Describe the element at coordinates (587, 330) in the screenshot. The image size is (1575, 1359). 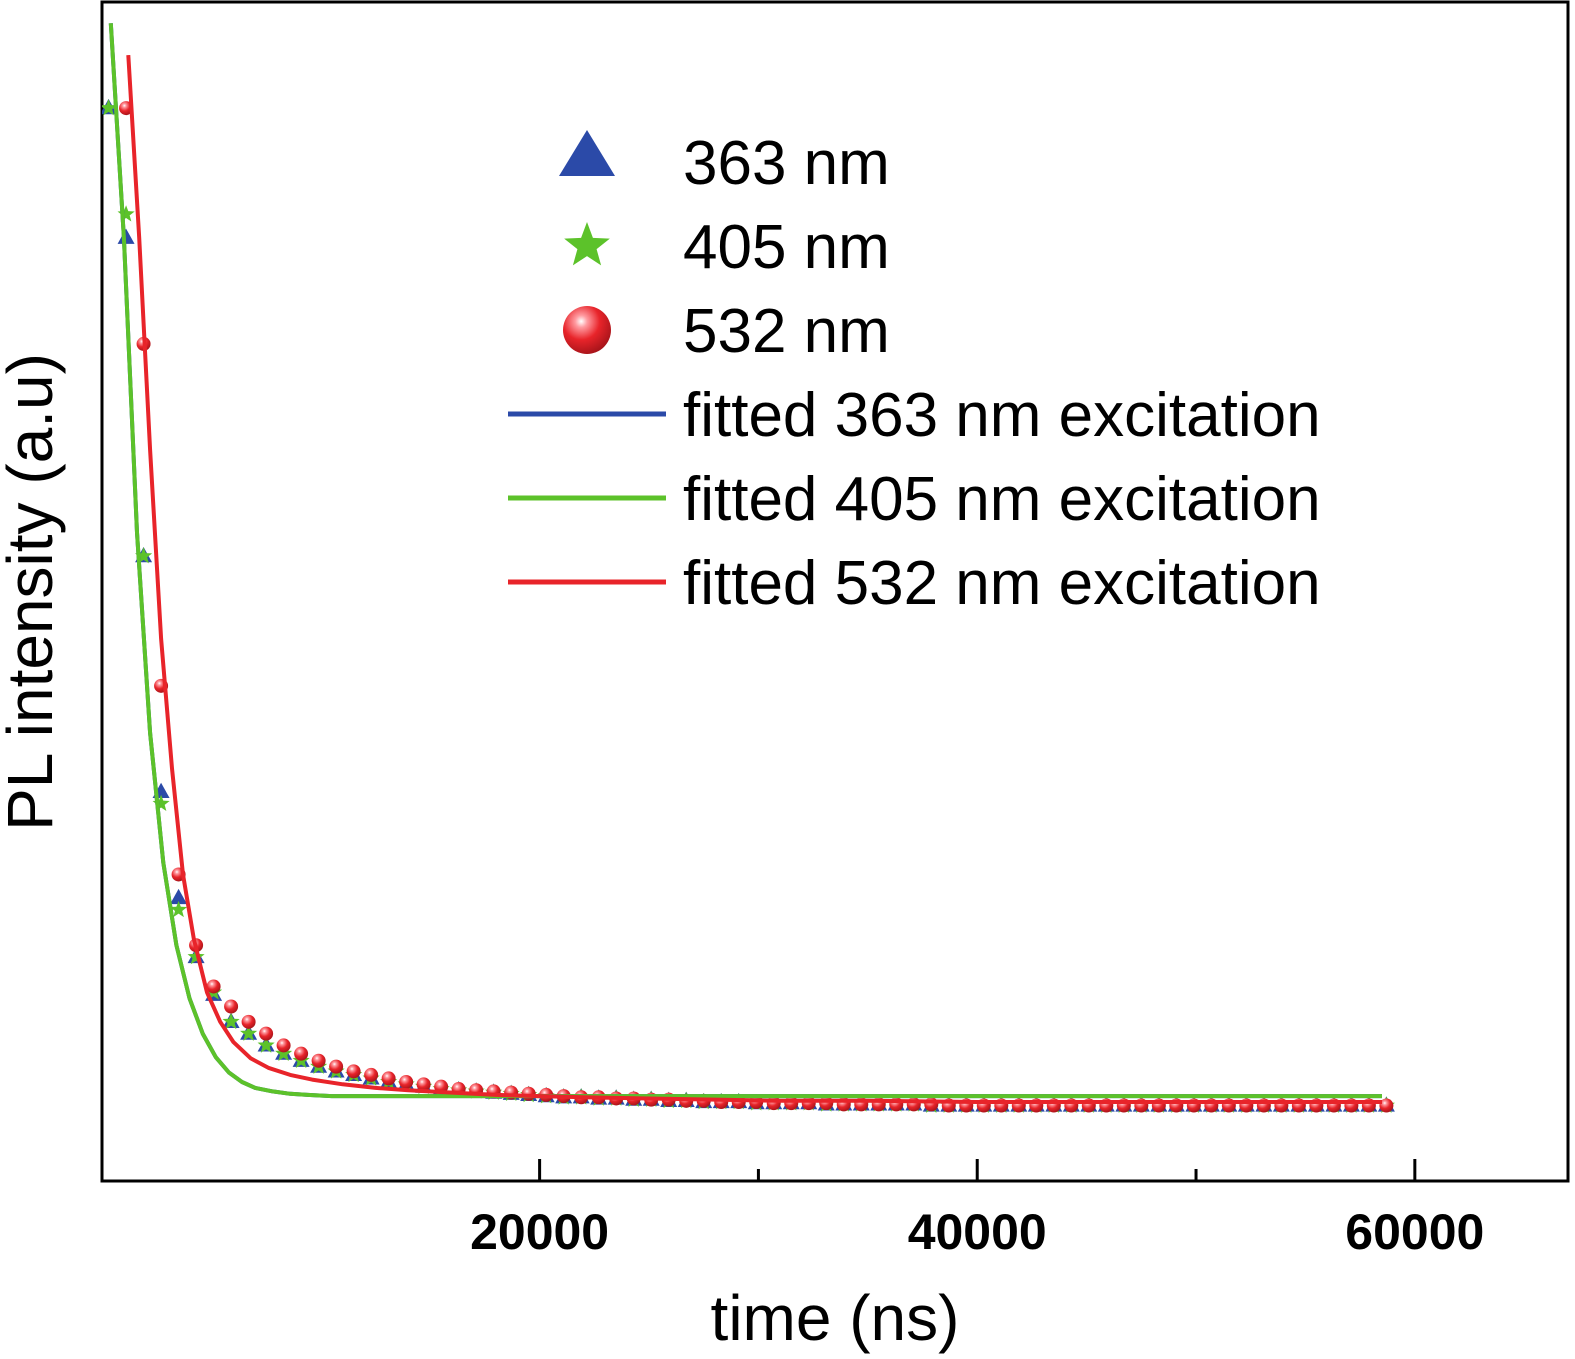
I see `legend-sphere-icon` at that location.